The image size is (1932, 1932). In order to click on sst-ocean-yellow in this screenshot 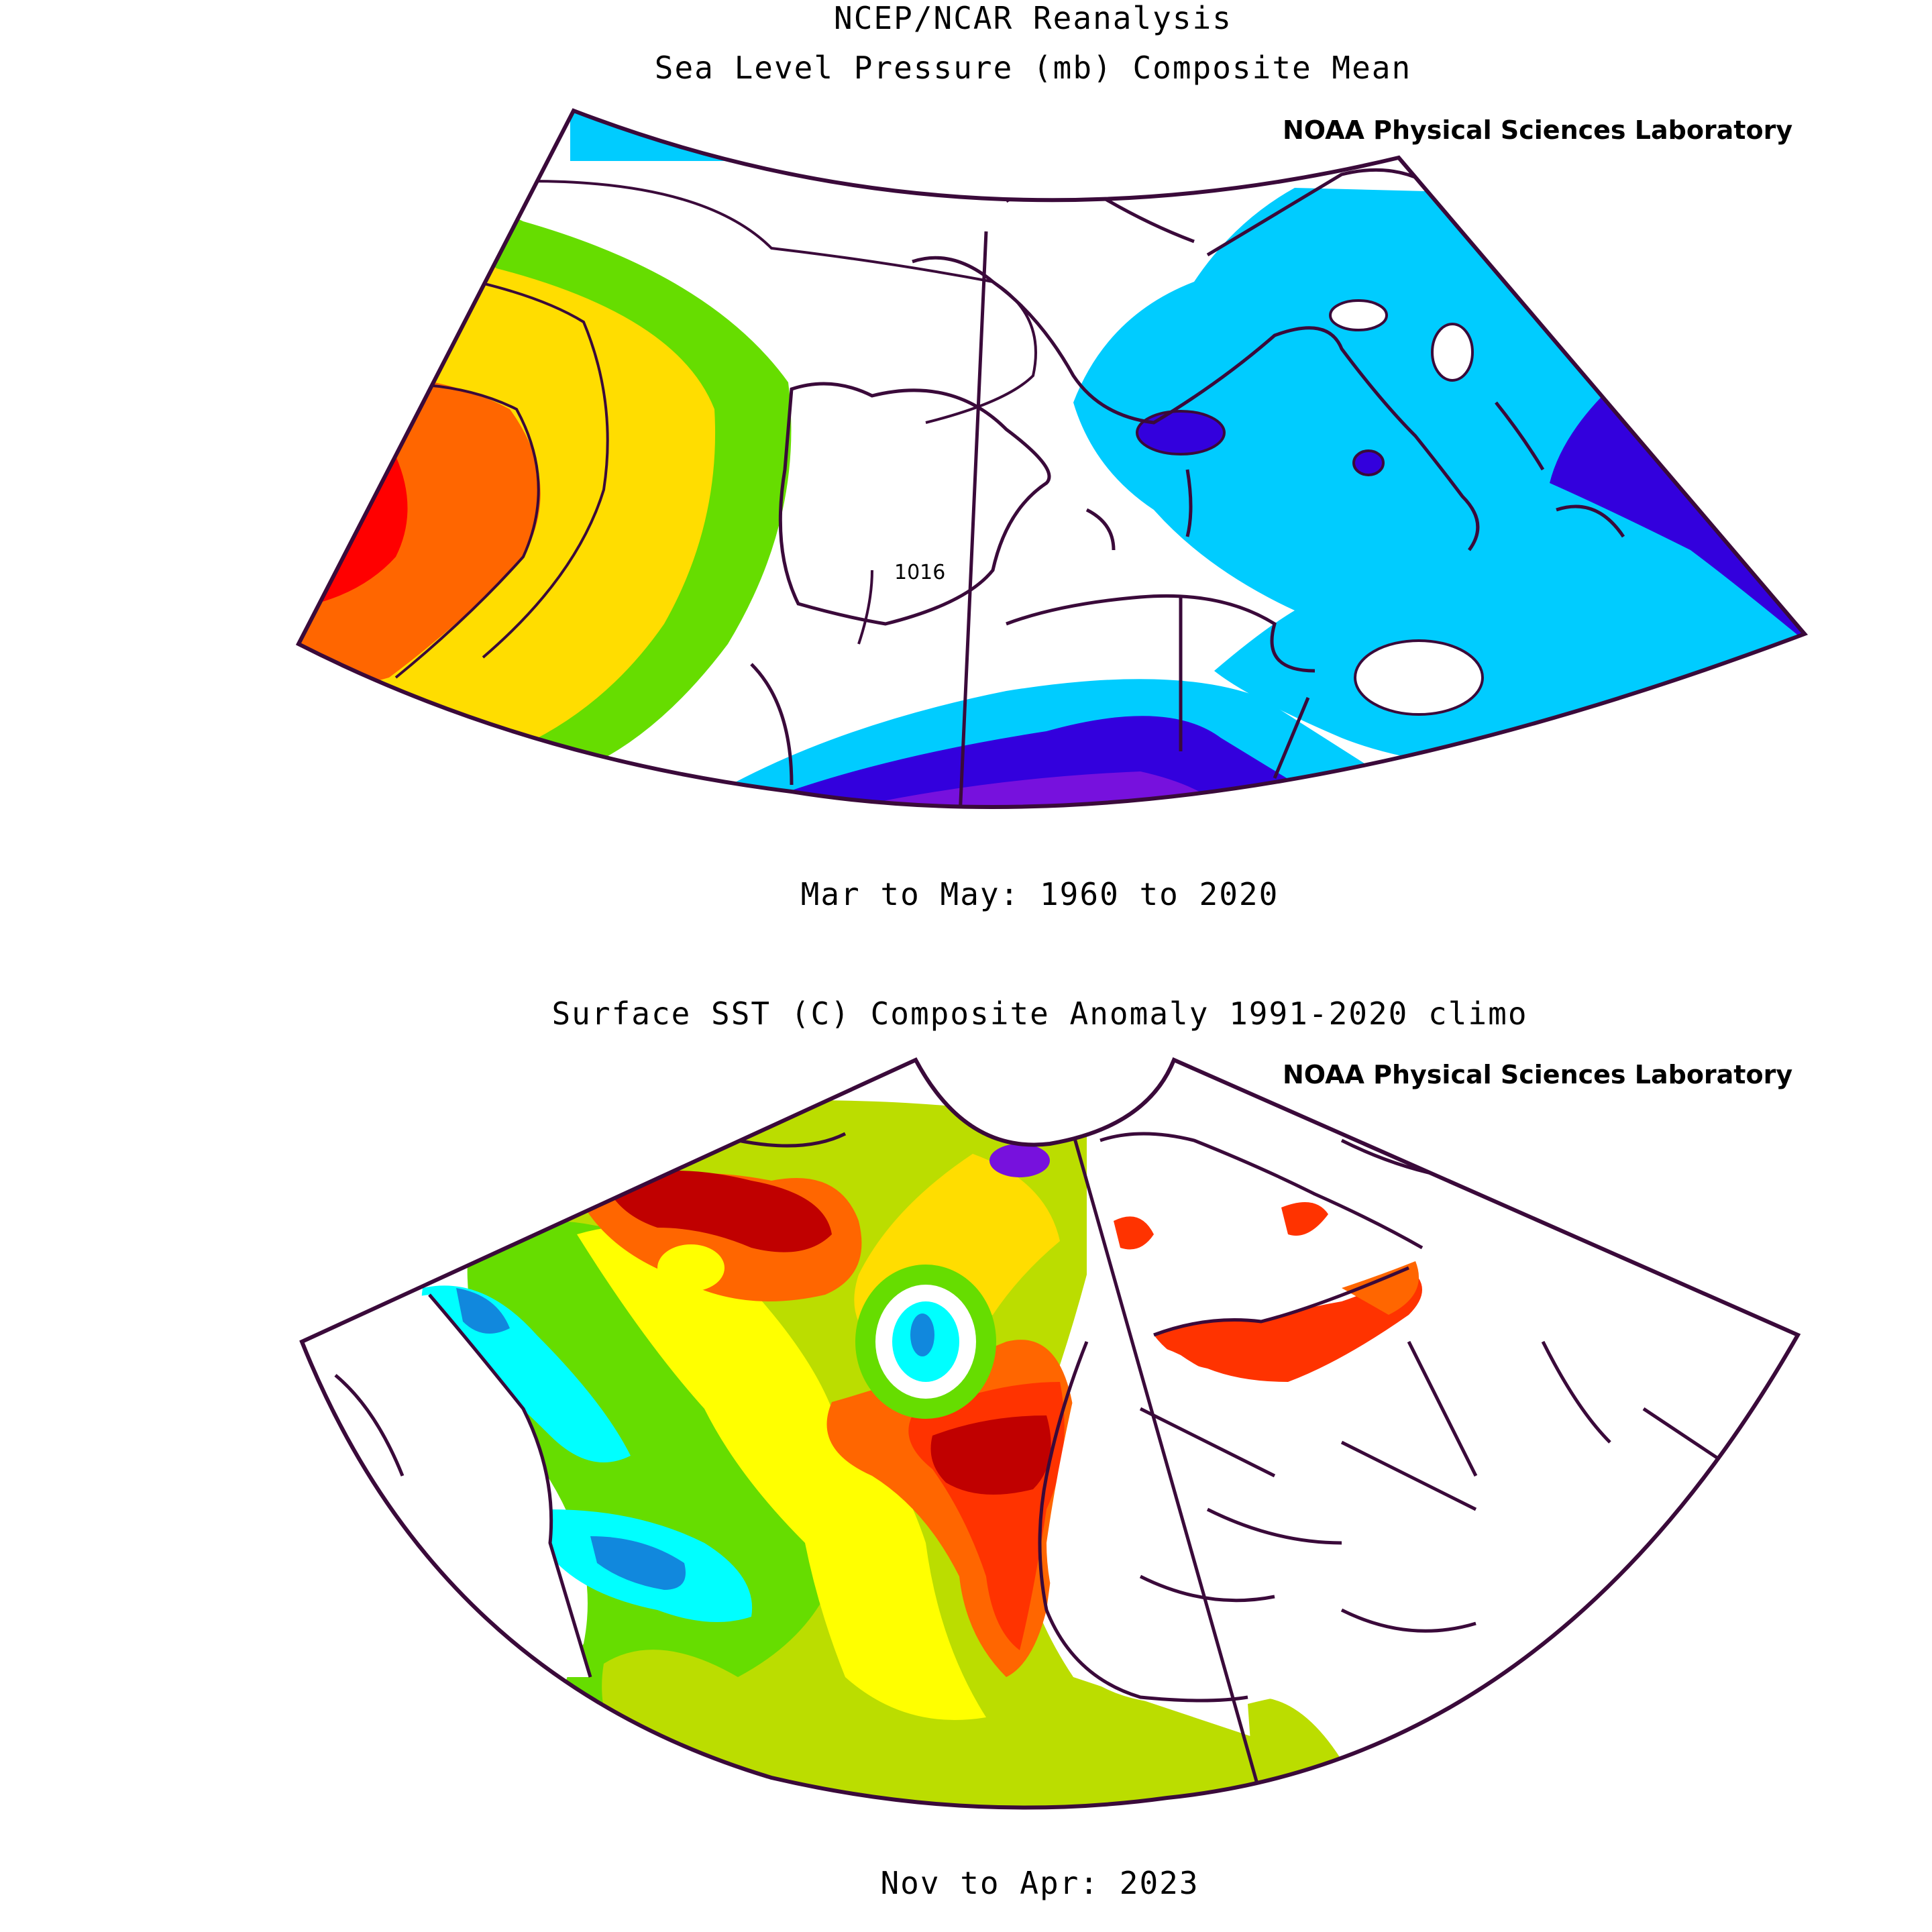, I will do `click(781, 1472)`.